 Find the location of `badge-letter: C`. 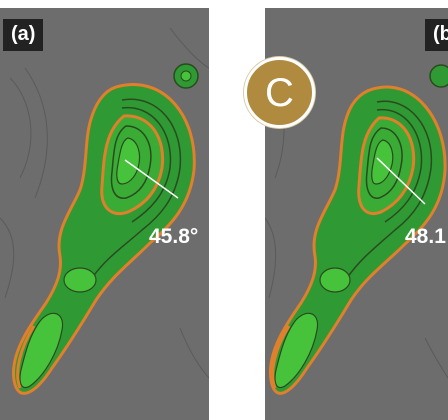

badge-letter: C is located at coordinates (279, 92).